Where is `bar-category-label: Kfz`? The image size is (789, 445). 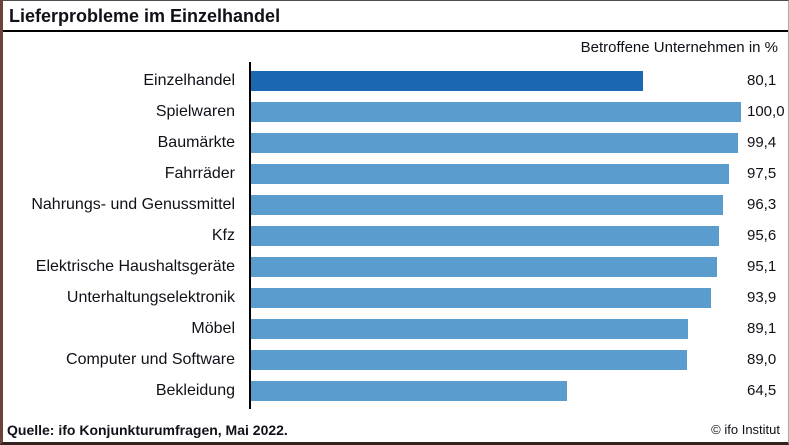
bar-category-label: Kfz is located at coordinates (223, 235).